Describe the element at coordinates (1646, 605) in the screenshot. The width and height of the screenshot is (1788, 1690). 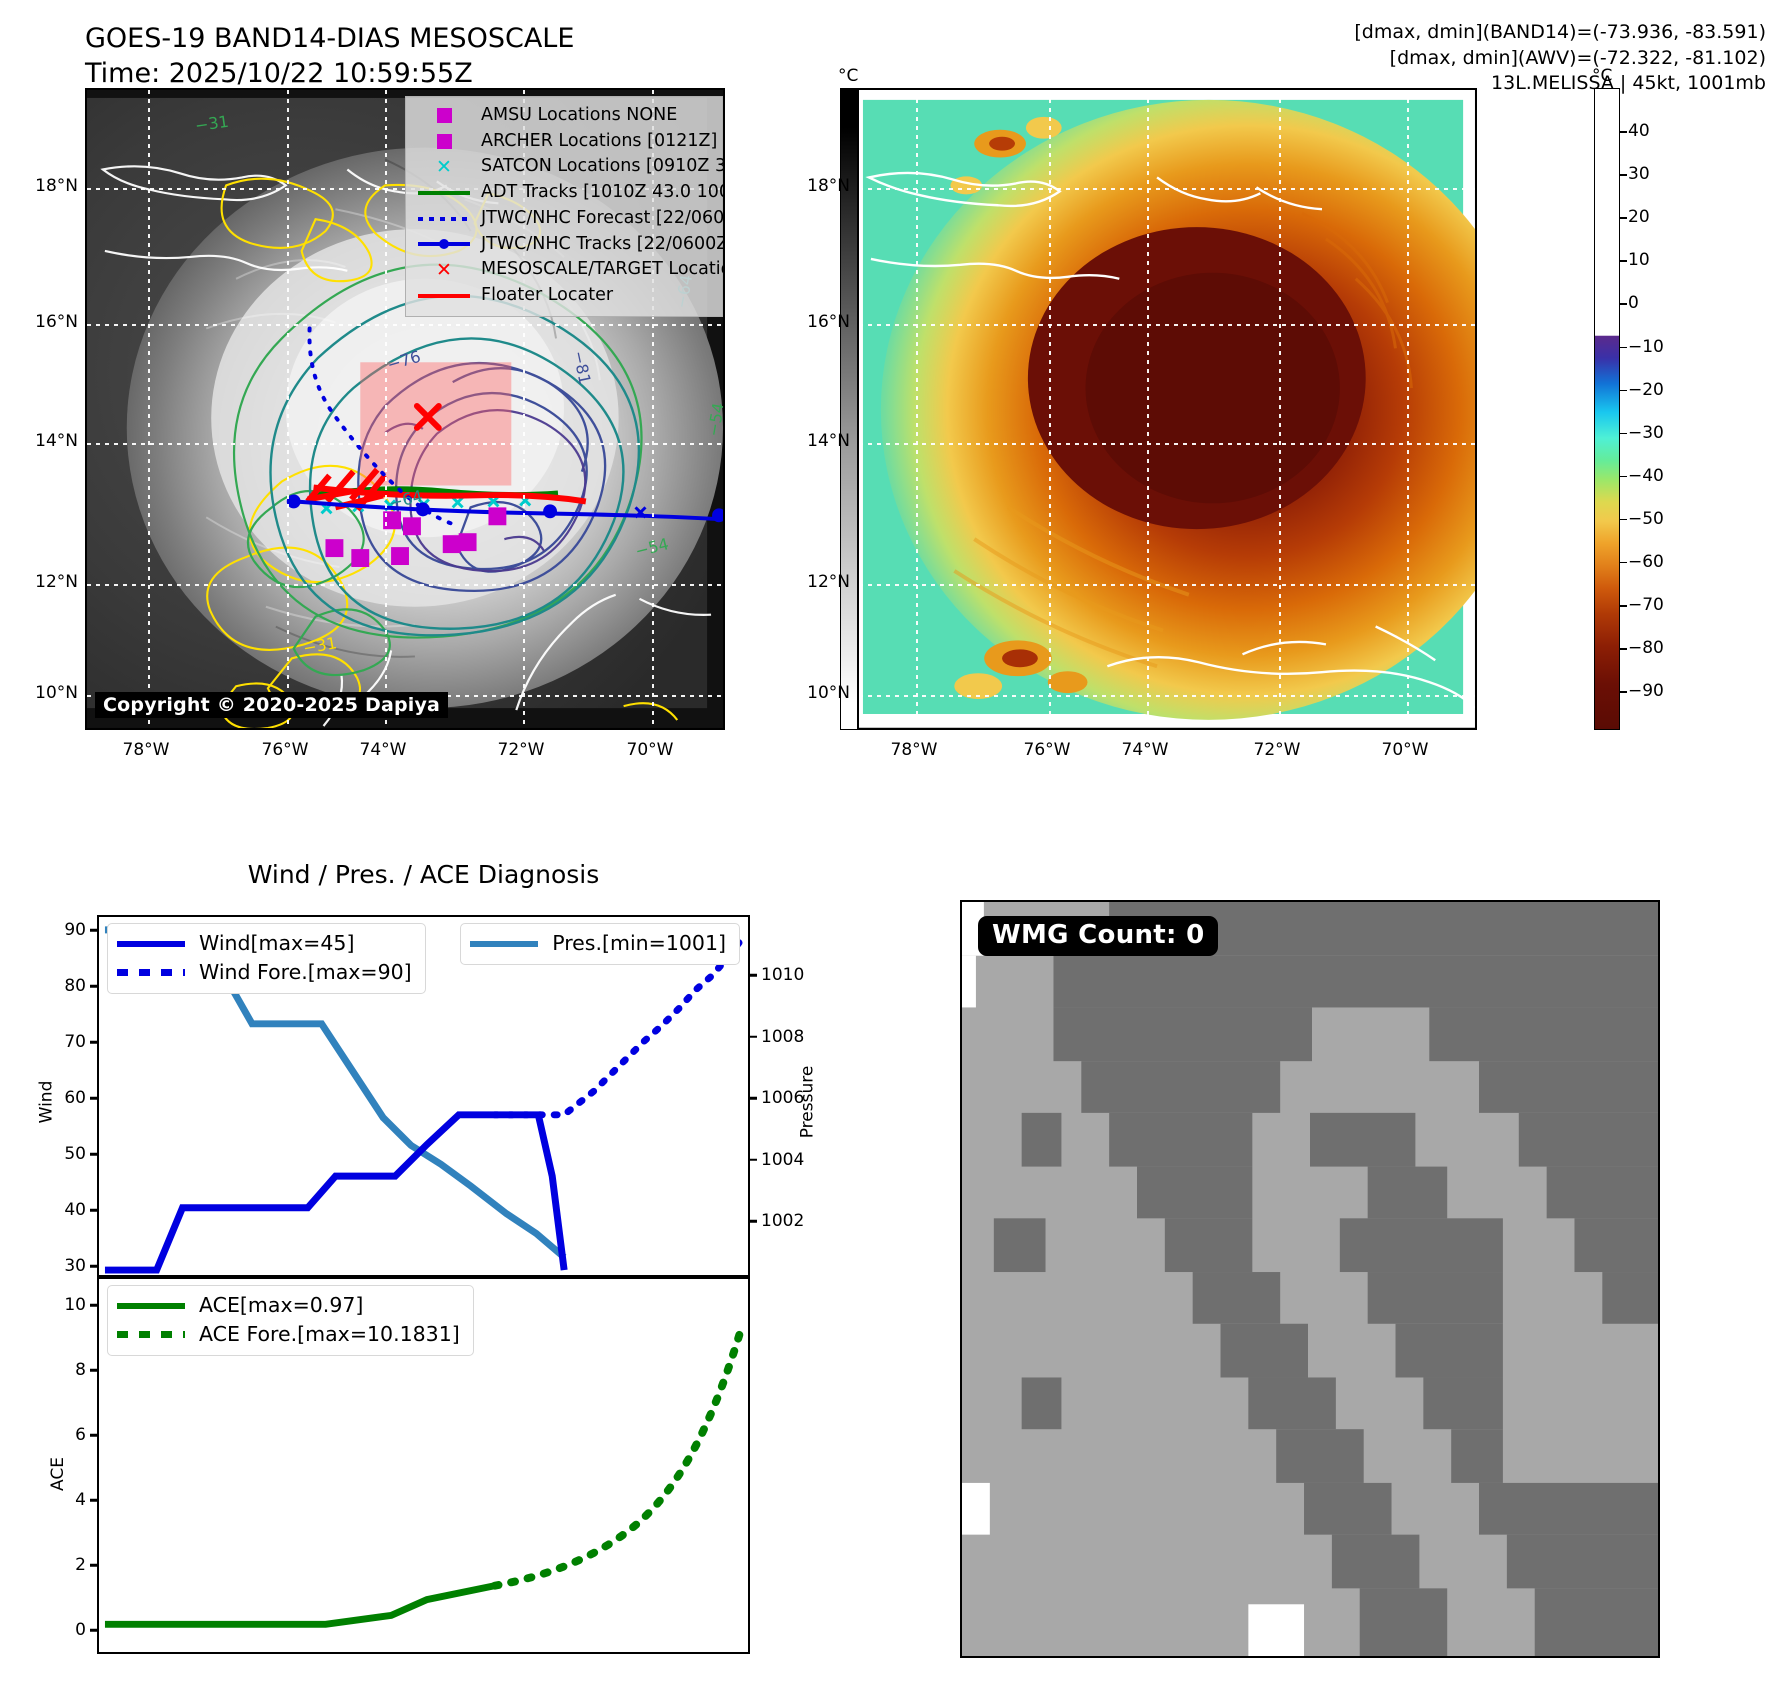
I see `colorbar-tick-label: −70` at that location.